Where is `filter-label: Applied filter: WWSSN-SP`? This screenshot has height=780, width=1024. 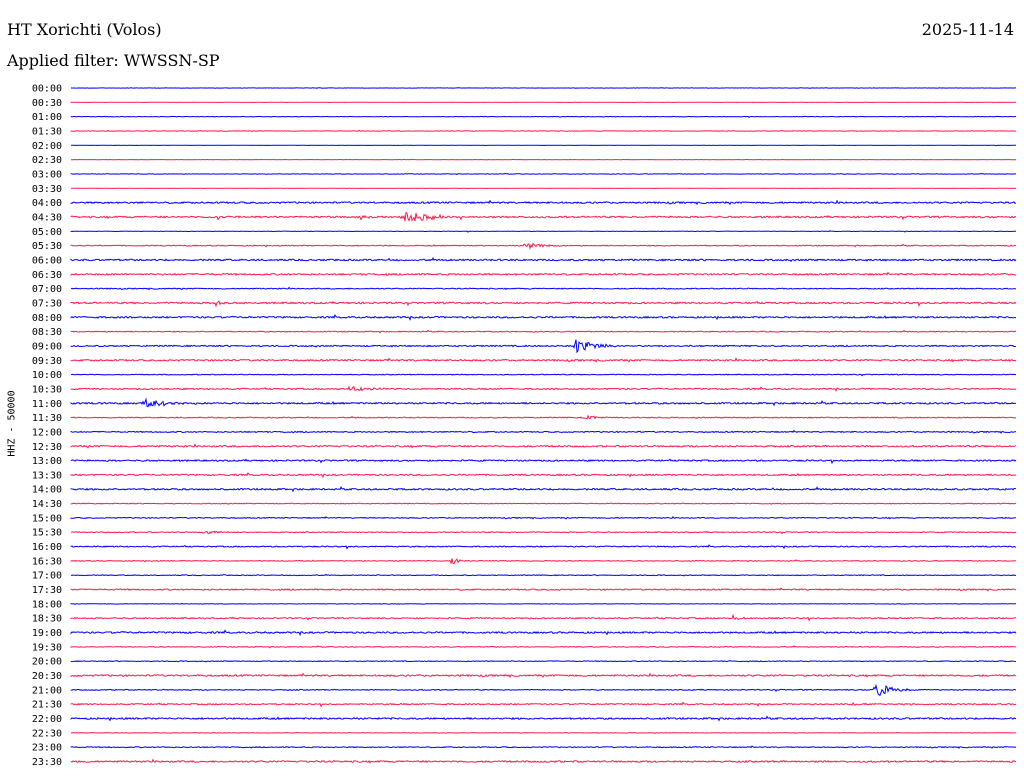 filter-label: Applied filter: WWSSN-SP is located at coordinates (113, 61).